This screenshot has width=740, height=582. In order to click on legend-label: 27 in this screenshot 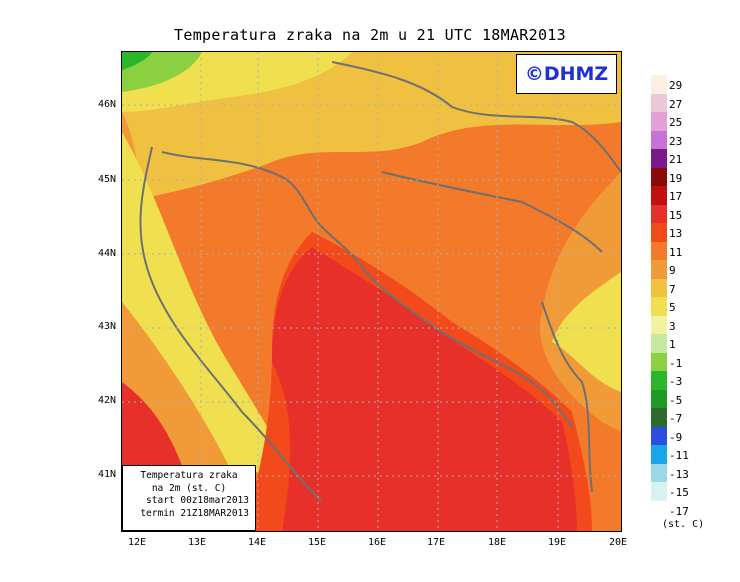, I will do `click(676, 104)`.